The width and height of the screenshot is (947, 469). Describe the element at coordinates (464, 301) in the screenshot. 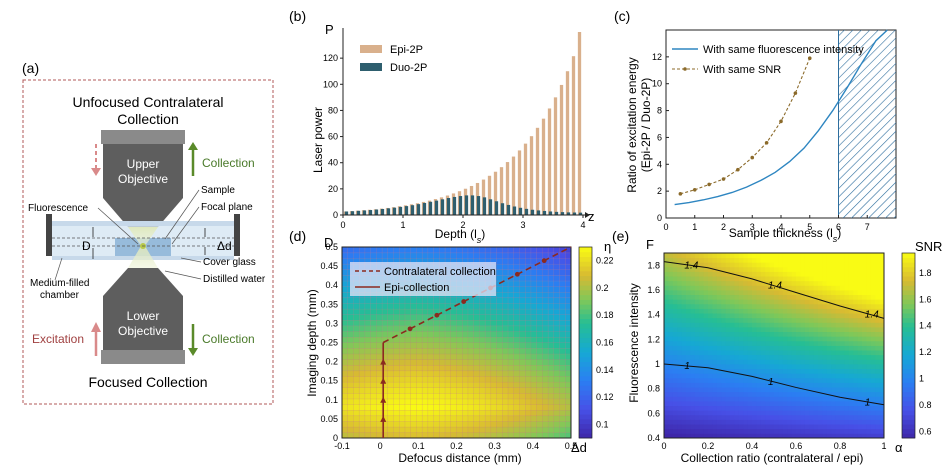

I see `contralateral-arrowhead` at that location.